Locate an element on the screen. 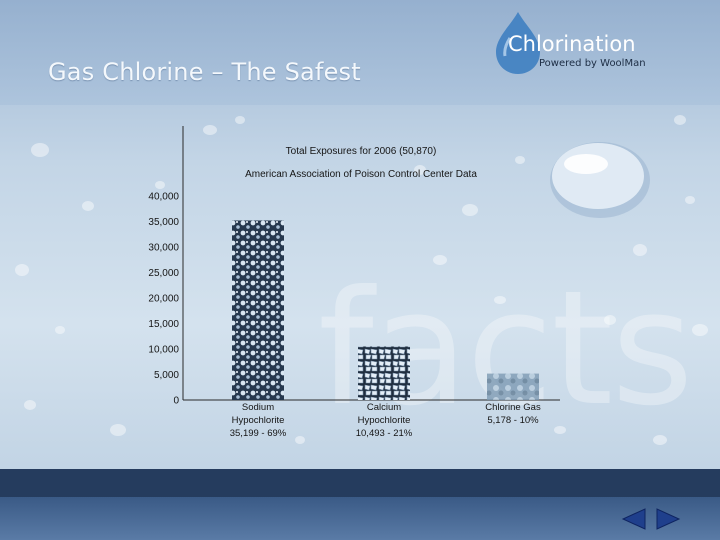  y-tick-label: 10,000 is located at coordinates (163, 350).